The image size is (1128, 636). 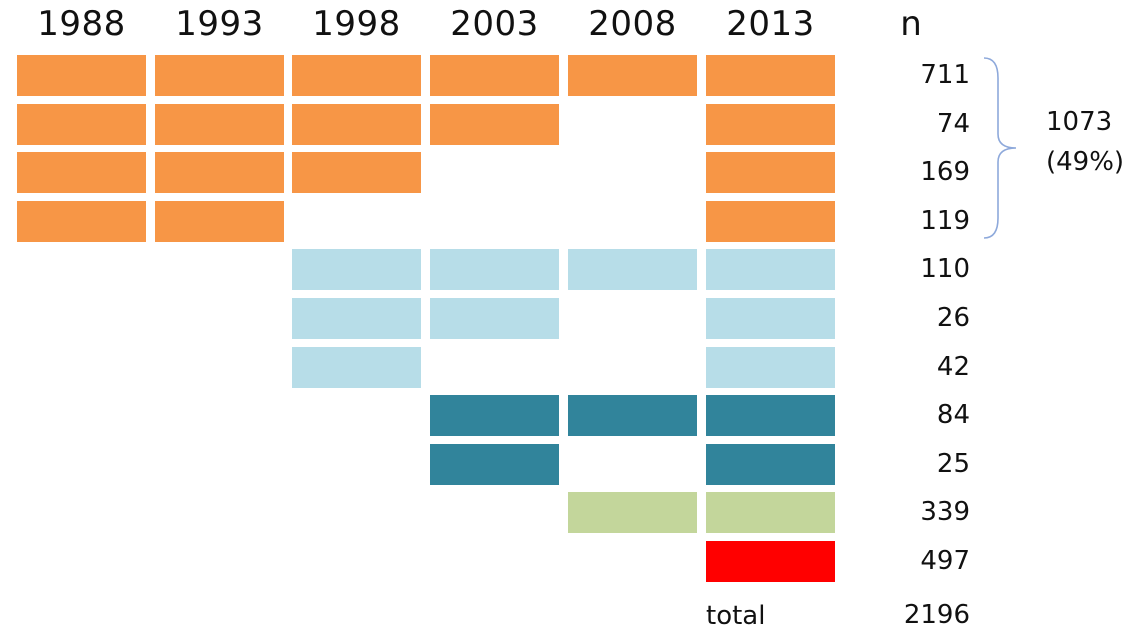 I want to click on cell-row6-2003, so click(x=494, y=318).